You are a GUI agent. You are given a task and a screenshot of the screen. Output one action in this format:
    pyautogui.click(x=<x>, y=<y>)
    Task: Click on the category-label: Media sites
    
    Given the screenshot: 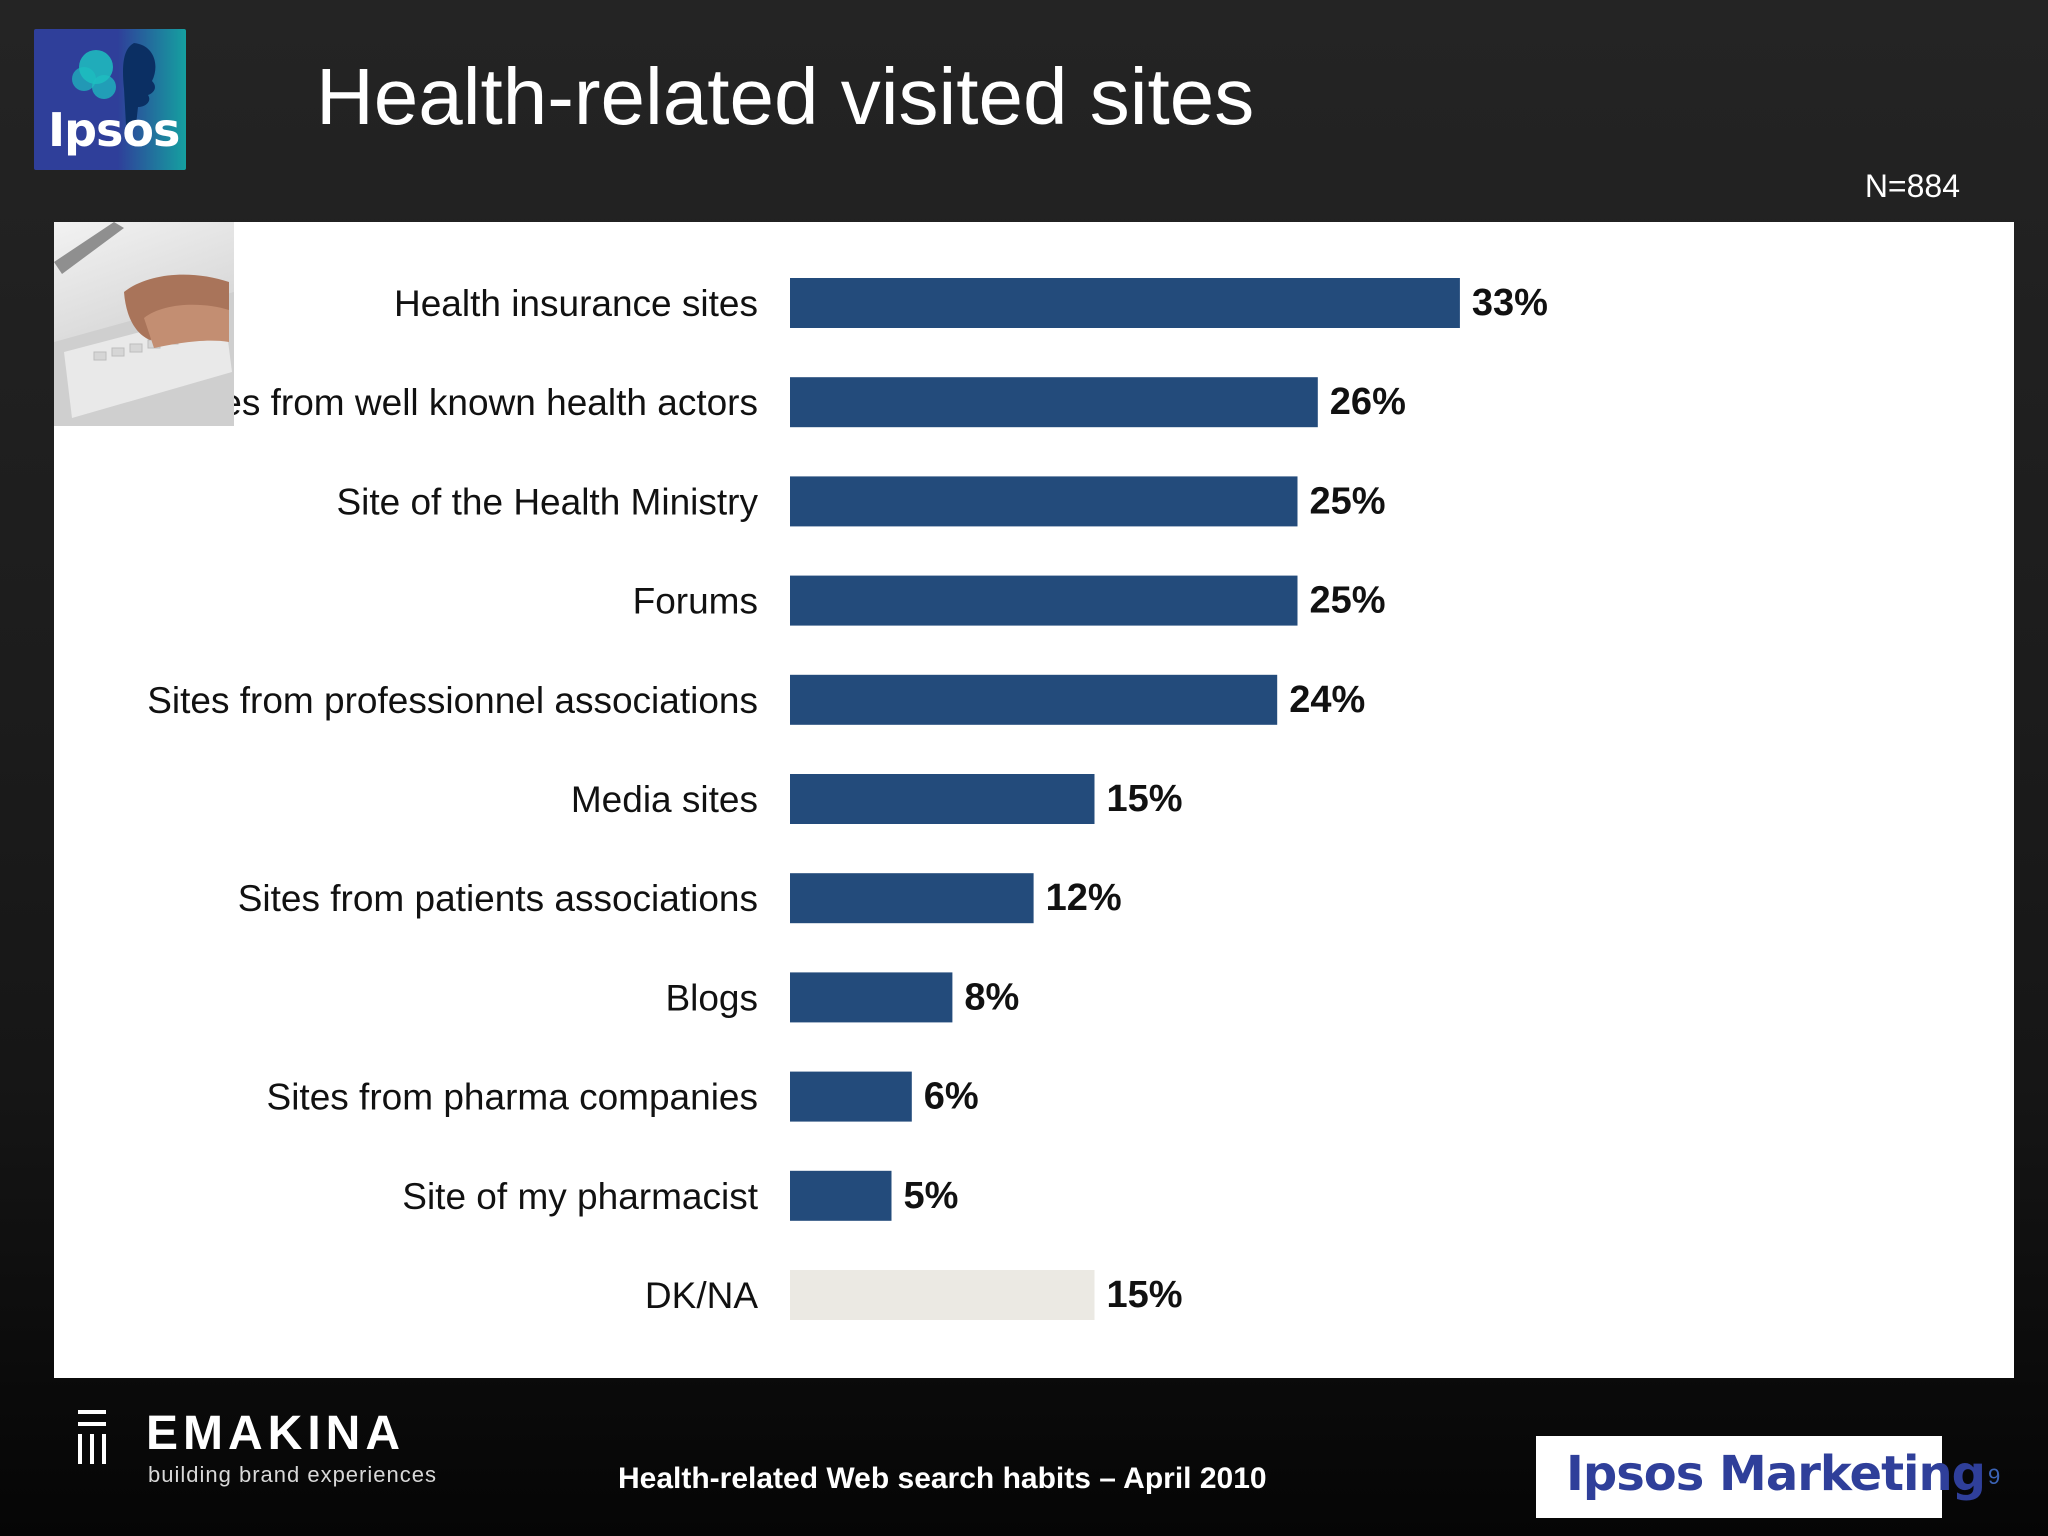 What is the action you would take?
    pyautogui.click(x=664, y=799)
    